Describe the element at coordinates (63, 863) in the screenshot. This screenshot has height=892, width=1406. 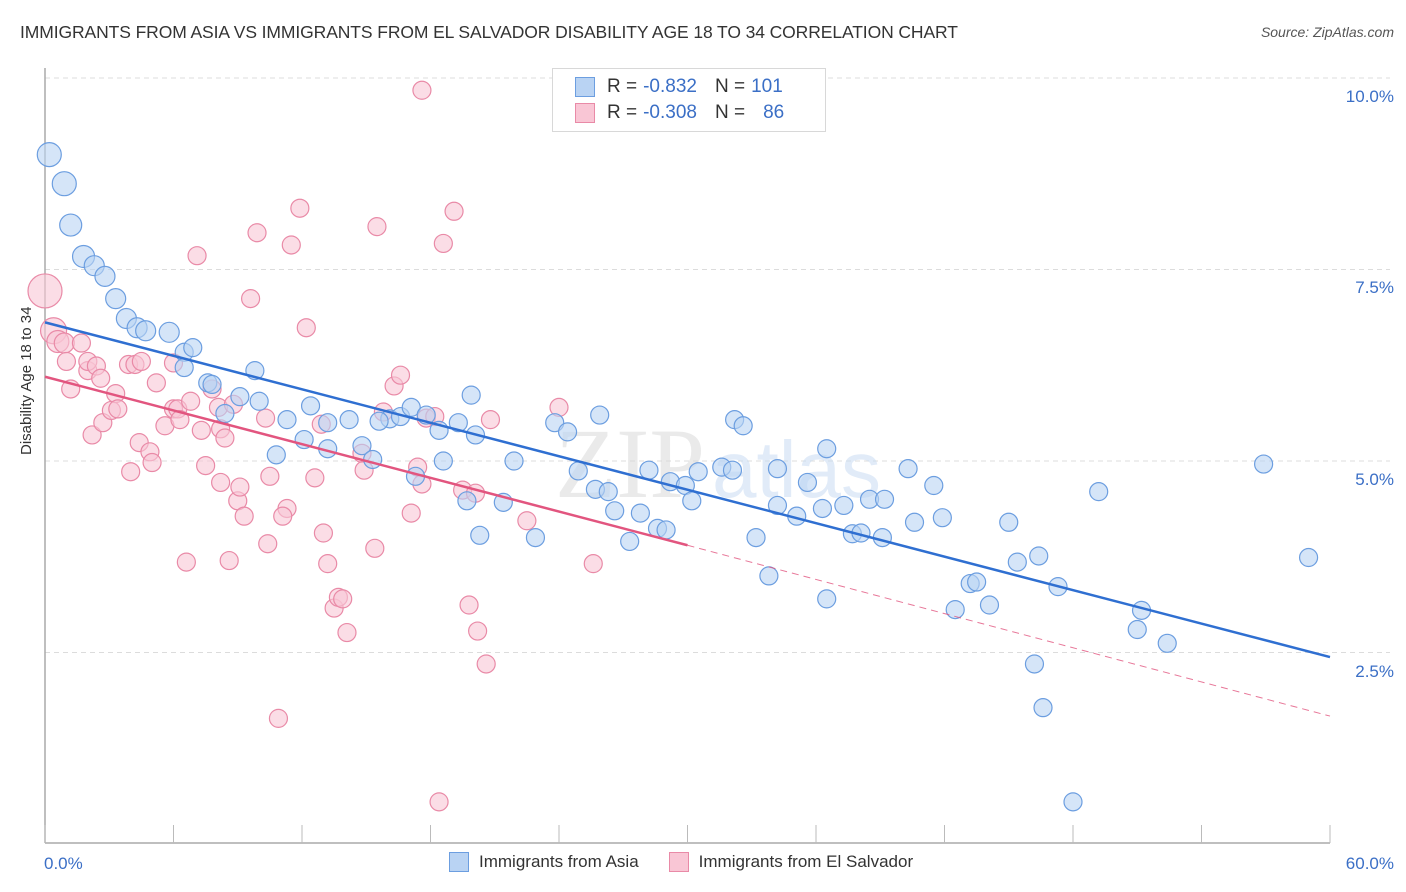
I see `x-tick-label: 0.0%` at that location.